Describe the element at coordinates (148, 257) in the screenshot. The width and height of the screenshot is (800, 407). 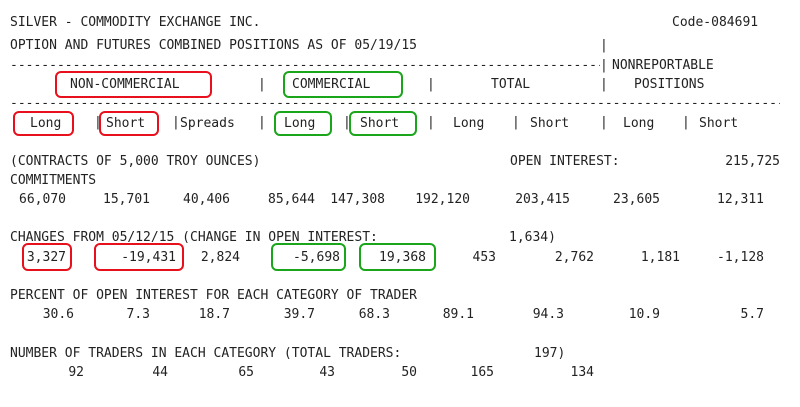
I see `change-nc-short: -19,431` at that location.